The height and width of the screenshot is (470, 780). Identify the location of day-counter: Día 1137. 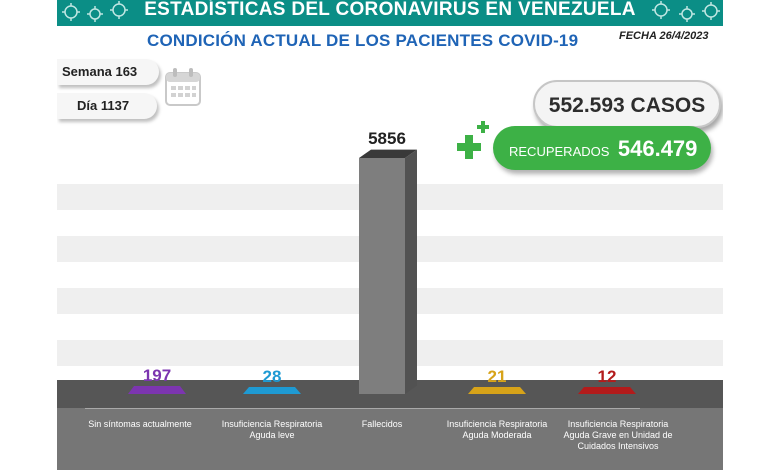
(107, 106).